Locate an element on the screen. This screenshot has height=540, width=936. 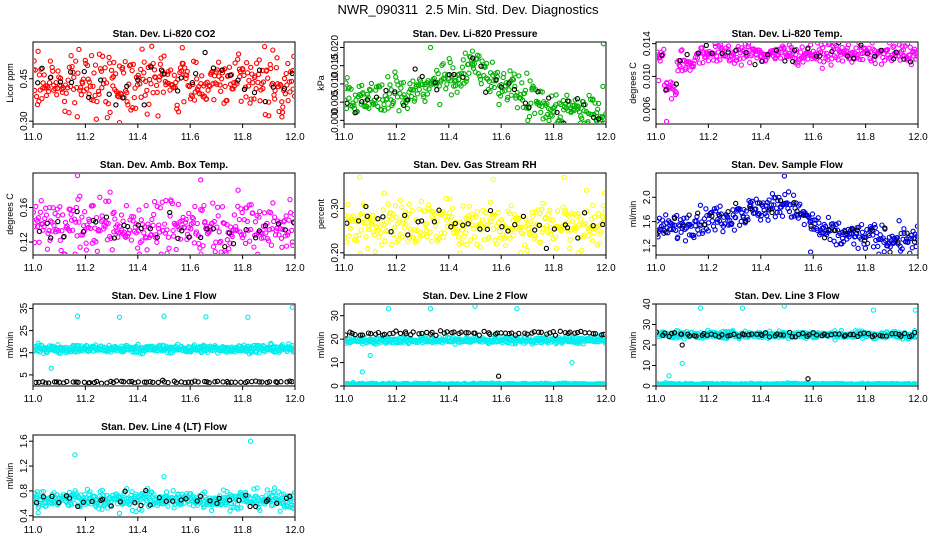
panel-title: Stan. Dev. Line 4 (LT) Flow is located at coordinates (164, 427).